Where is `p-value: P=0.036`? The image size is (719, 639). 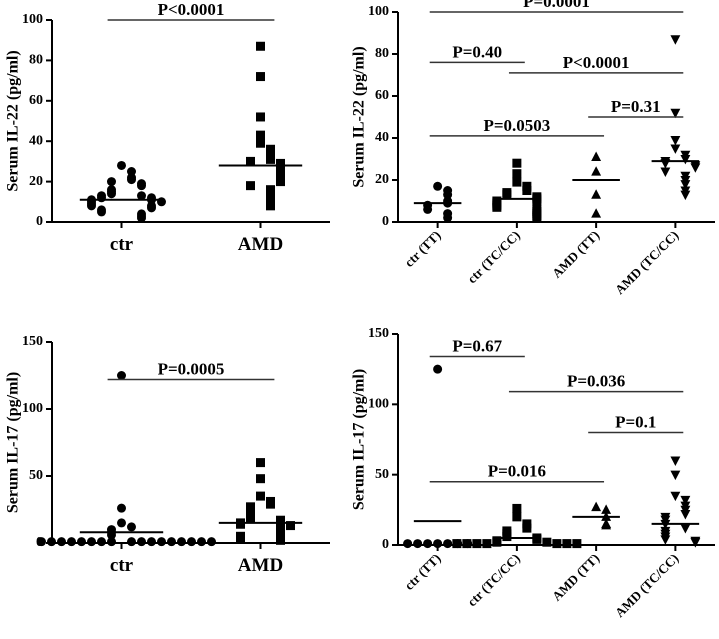
p-value: P=0.036 is located at coordinates (596, 381).